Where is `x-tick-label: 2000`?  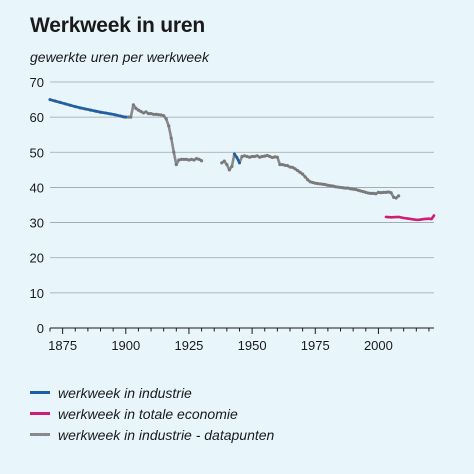
x-tick-label: 2000 is located at coordinates (378, 345).